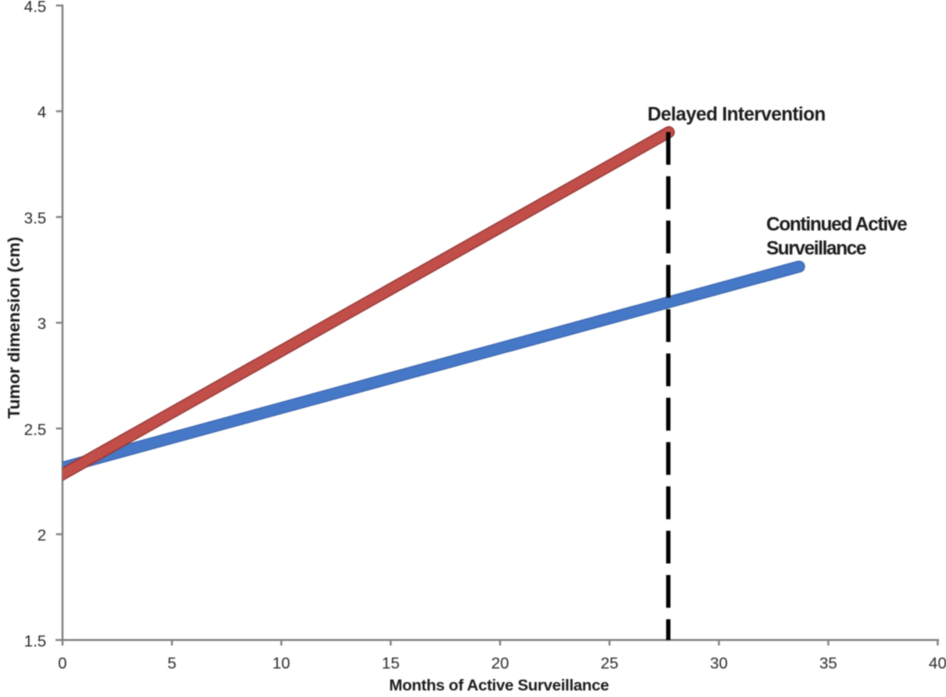 This screenshot has height=697, width=946. Describe the element at coordinates (41, 113) in the screenshot. I see `svg-text: 4` at that location.